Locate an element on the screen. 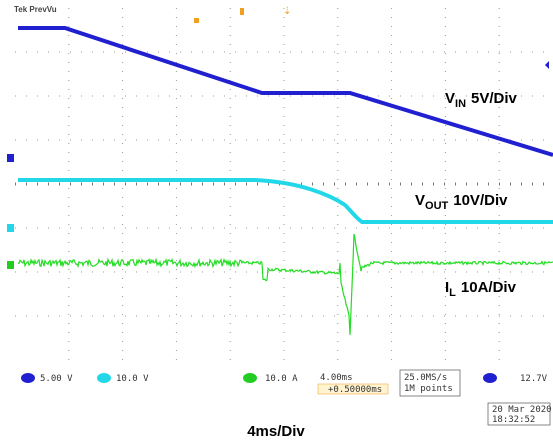 The image size is (553, 443). acq-box is located at coordinates (430, 383).